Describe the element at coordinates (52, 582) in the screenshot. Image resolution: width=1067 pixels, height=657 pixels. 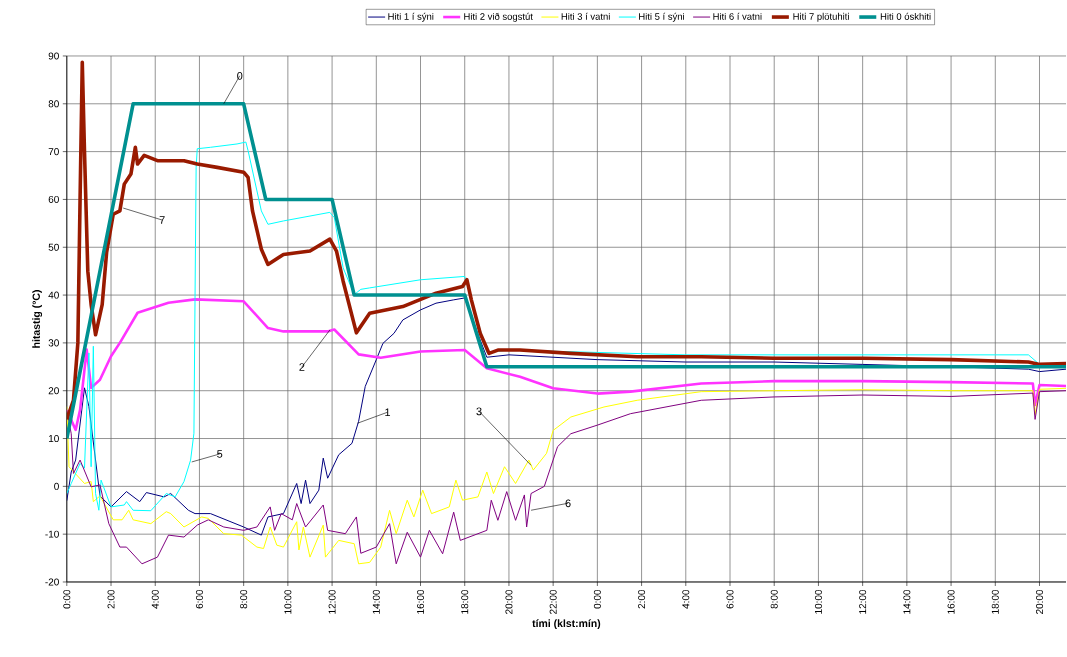
I see `y-tick-label: -20` at that location.